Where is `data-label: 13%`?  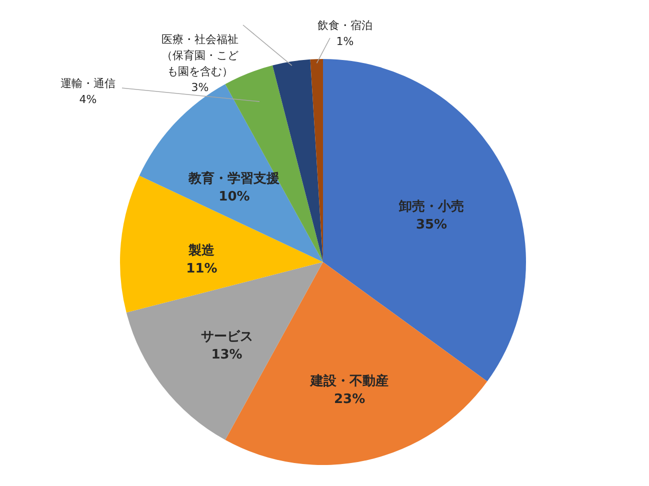 data-label: 13% is located at coordinates (226, 355).